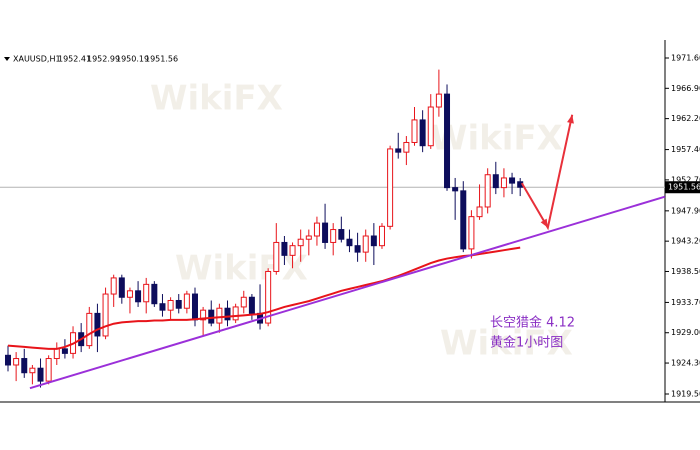 The height and width of the screenshot is (450, 700). What do you see at coordinates (685, 179) in the screenshot?
I see `y-tick-label: 1952.70` at bounding box center [685, 179].